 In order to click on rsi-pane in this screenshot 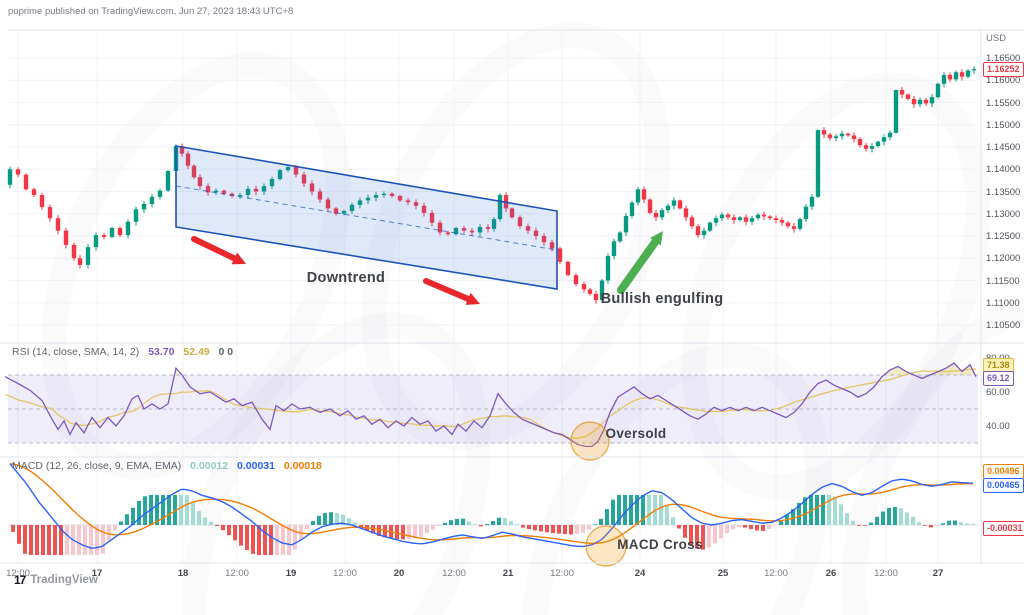, I will do `click(491, 405)`.